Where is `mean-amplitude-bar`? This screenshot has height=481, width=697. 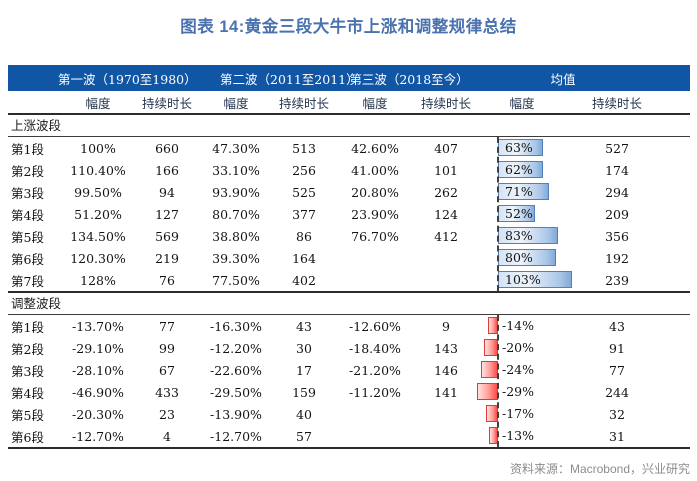 mean-amplitude-bar is located at coordinates (487, 391).